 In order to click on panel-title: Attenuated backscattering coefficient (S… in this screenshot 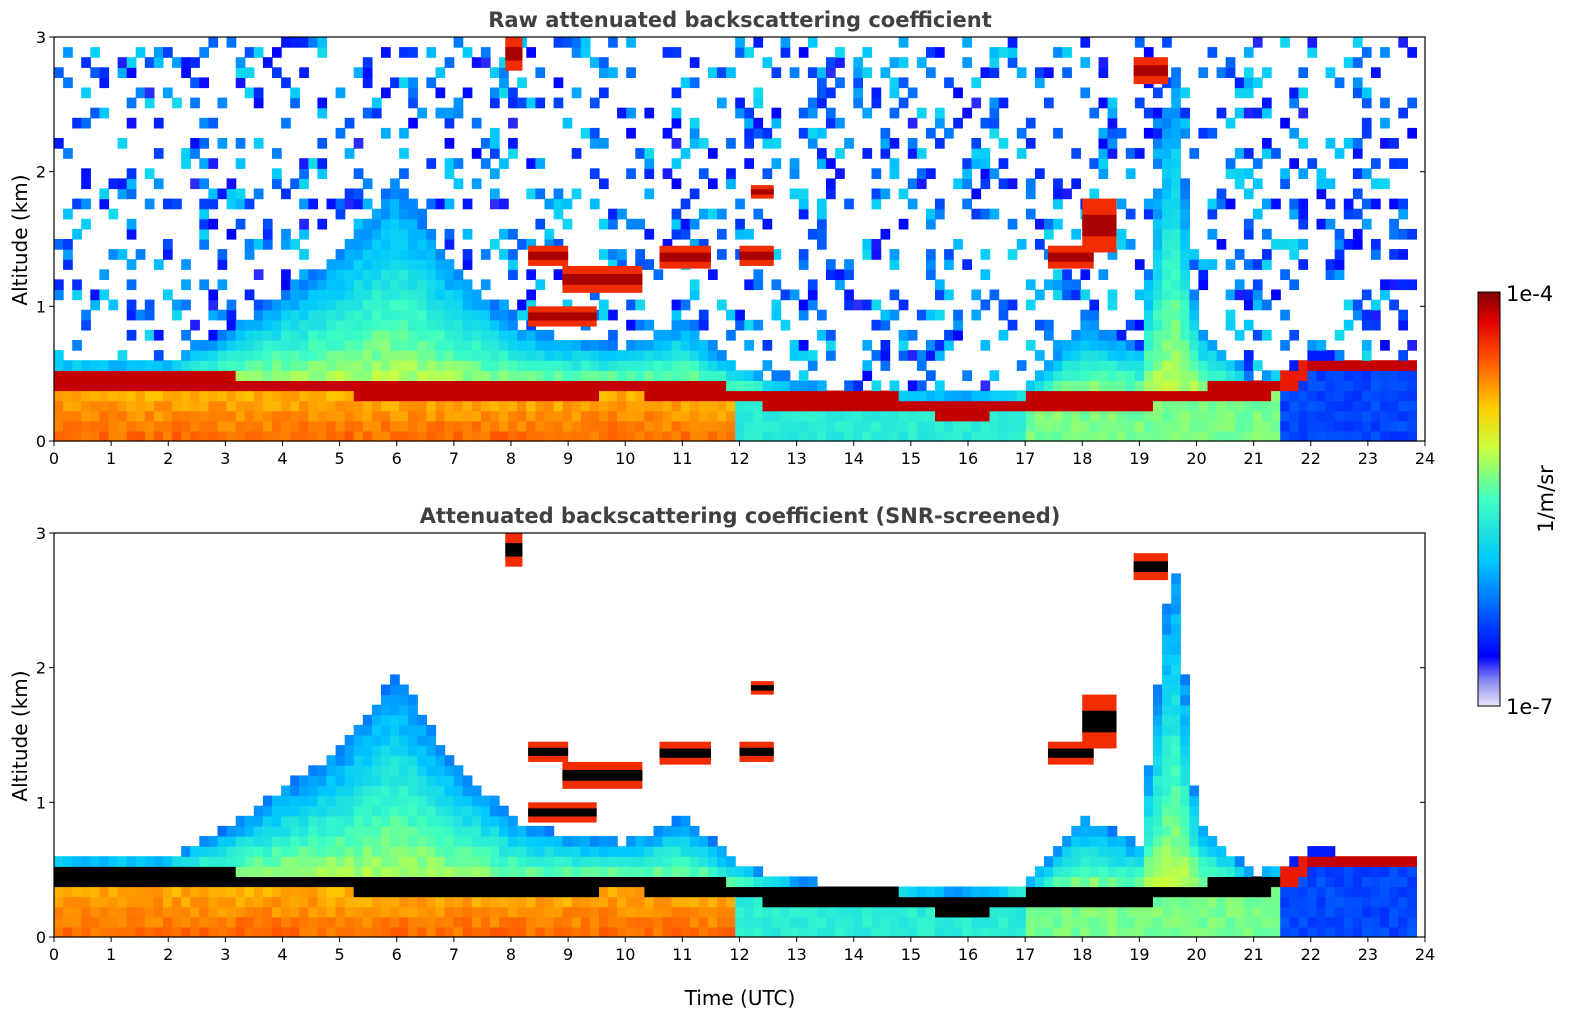, I will do `click(740, 516)`.